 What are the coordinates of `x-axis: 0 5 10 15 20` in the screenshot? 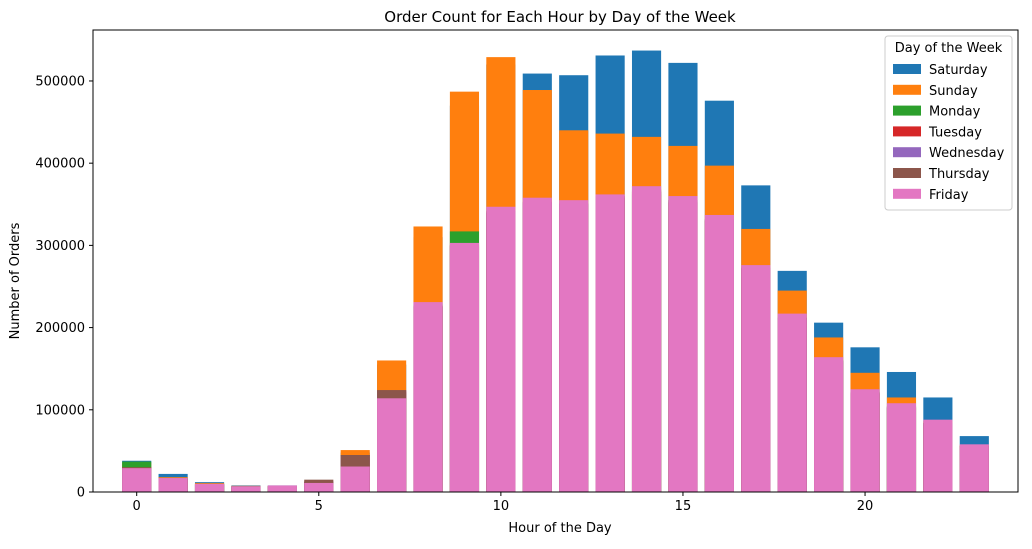 It's located at (503, 503).